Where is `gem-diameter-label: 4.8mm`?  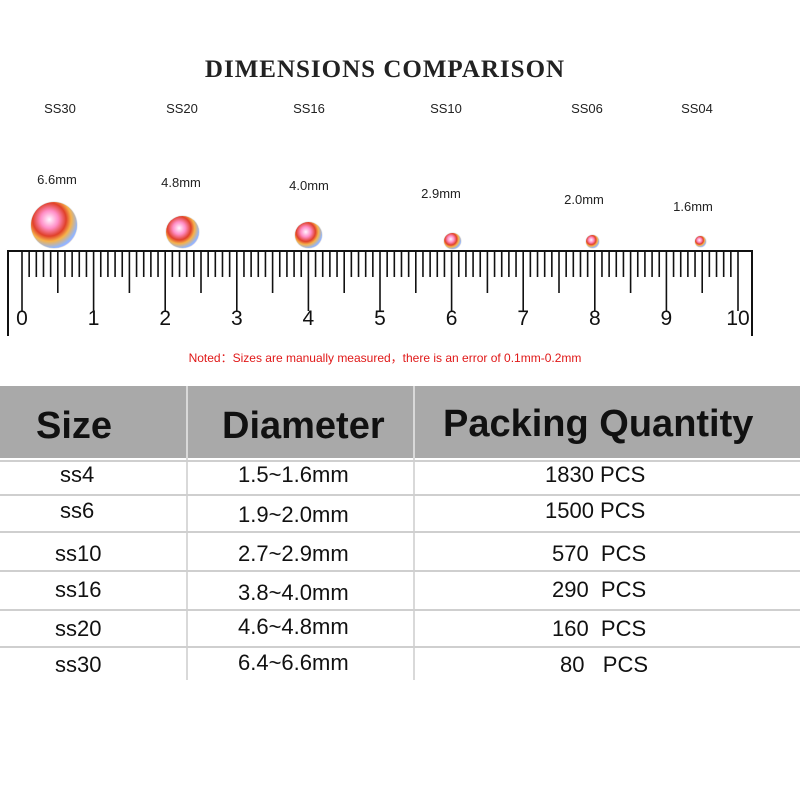
gem-diameter-label: 4.8mm is located at coordinates (181, 182).